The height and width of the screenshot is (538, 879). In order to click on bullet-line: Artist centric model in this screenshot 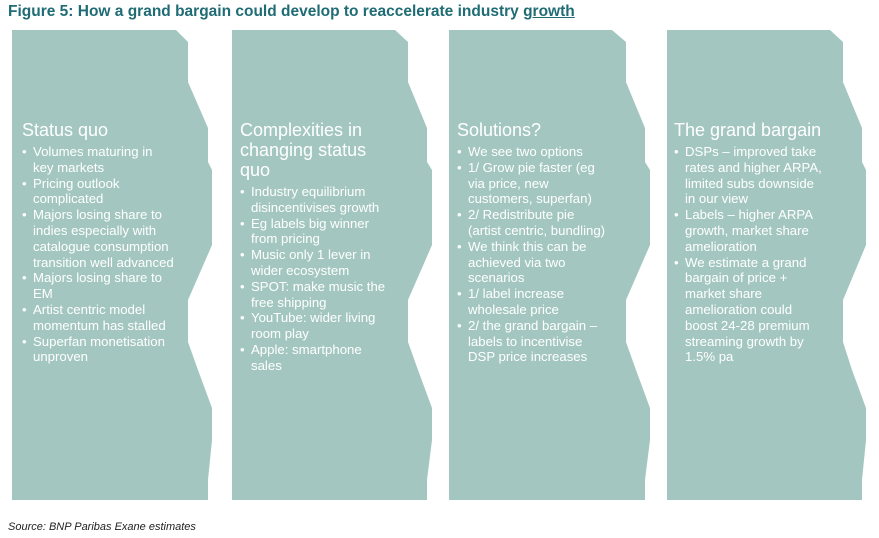, I will do `click(89, 309)`.